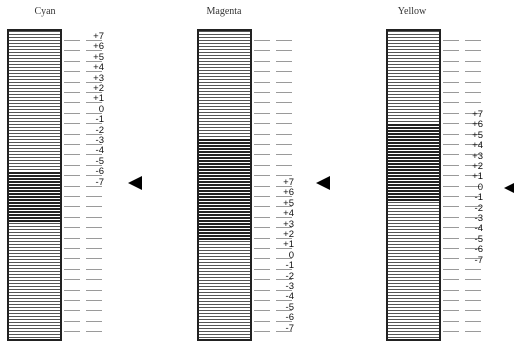 Image resolution: width=514 pixels, height=351 pixels. What do you see at coordinates (477, 135) in the screenshot?
I see `adjustment-label: +5` at bounding box center [477, 135].